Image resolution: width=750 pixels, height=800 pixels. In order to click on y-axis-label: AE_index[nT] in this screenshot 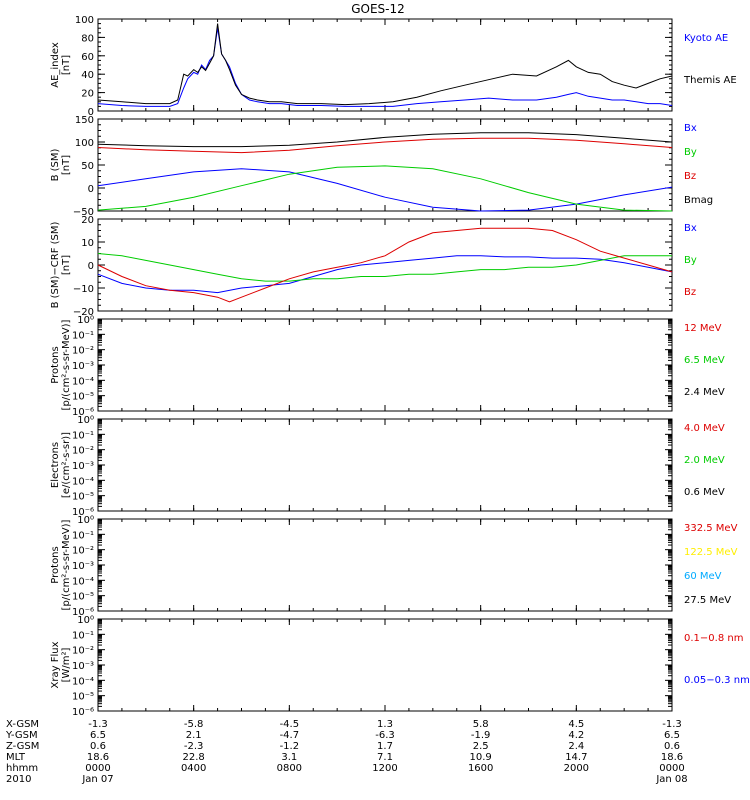, I will do `click(61, 65)`.